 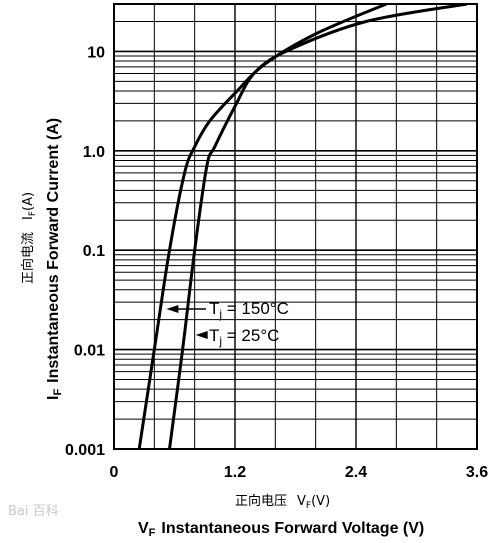 I want to click on y-tick-label: 1.0, so click(x=94, y=152).